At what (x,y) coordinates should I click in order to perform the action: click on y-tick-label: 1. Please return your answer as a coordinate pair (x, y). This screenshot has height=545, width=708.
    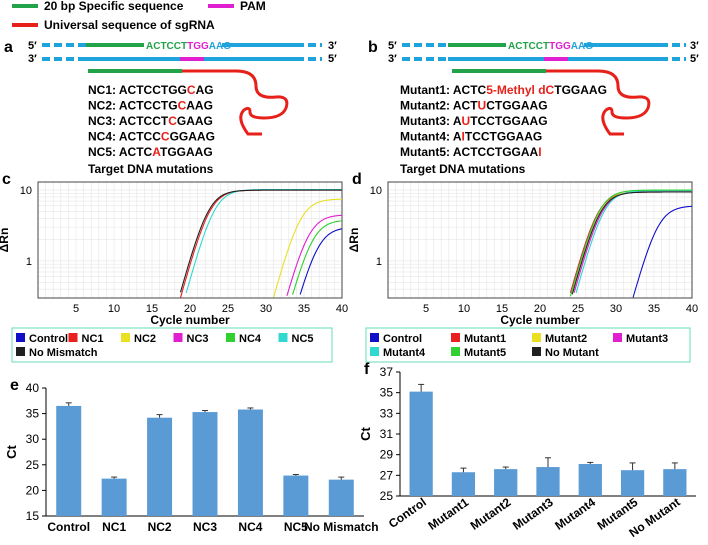
    Looking at the image, I should click on (29, 262).